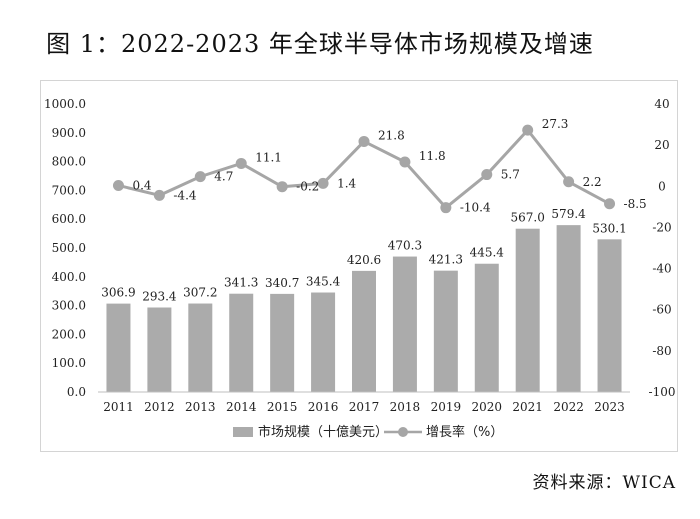 Image resolution: width=700 pixels, height=519 pixels. I want to click on growth-label-2014: 11.1, so click(268, 157).